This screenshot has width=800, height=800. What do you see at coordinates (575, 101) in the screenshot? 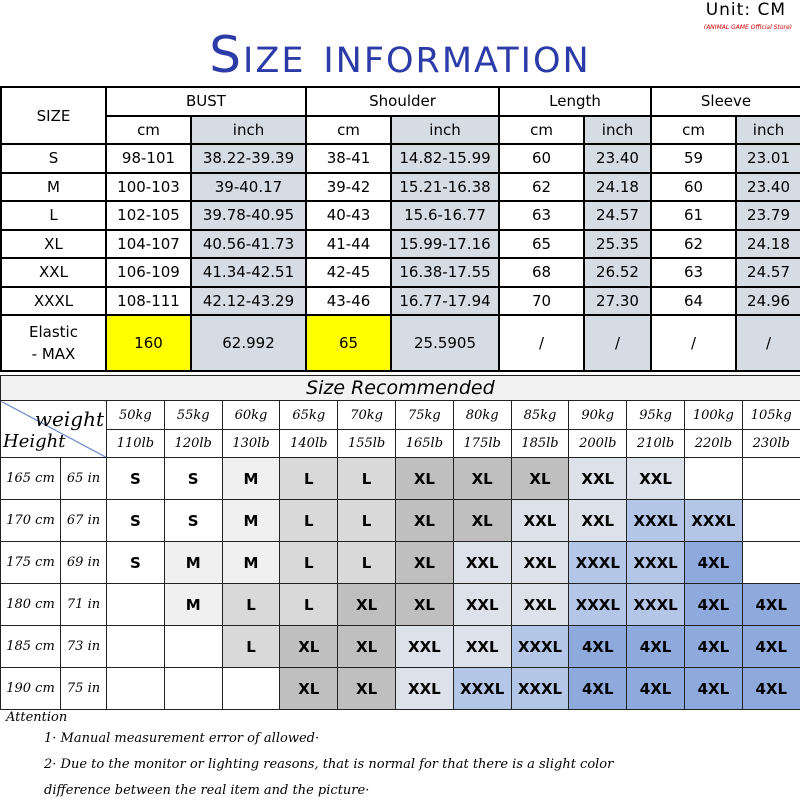
I see `group-header: Length` at bounding box center [575, 101].